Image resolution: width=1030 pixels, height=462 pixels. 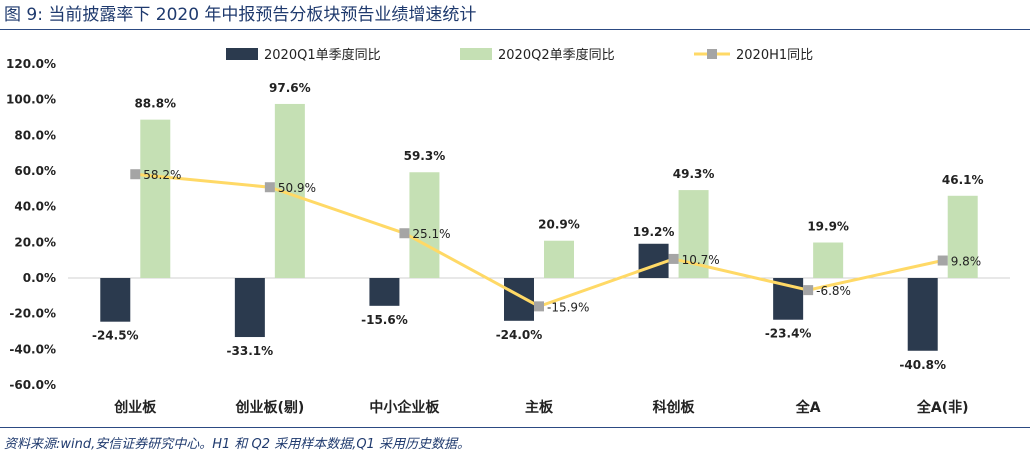 I want to click on data-label-h1: -15.9%, so click(x=568, y=307).